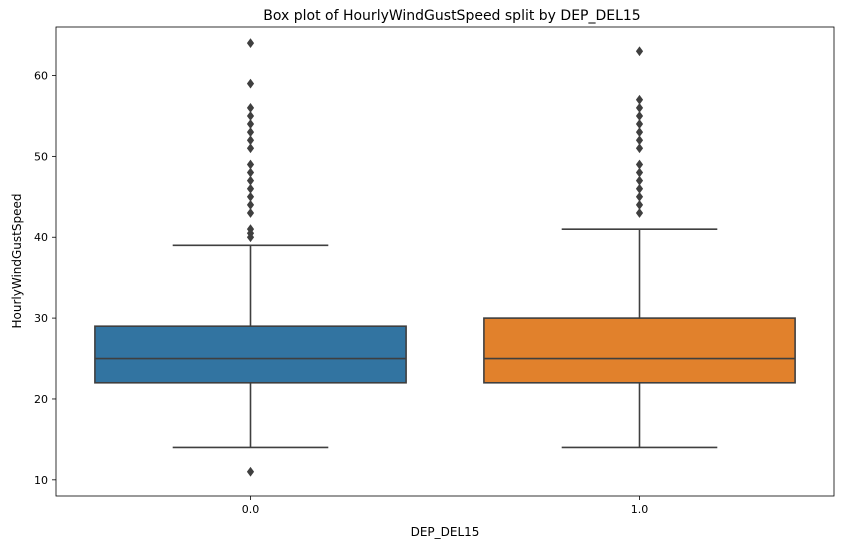 Image resolution: width=841 pixels, height=547 pixels. Describe the element at coordinates (41, 480) in the screenshot. I see `y-tick-label: 10` at that location.